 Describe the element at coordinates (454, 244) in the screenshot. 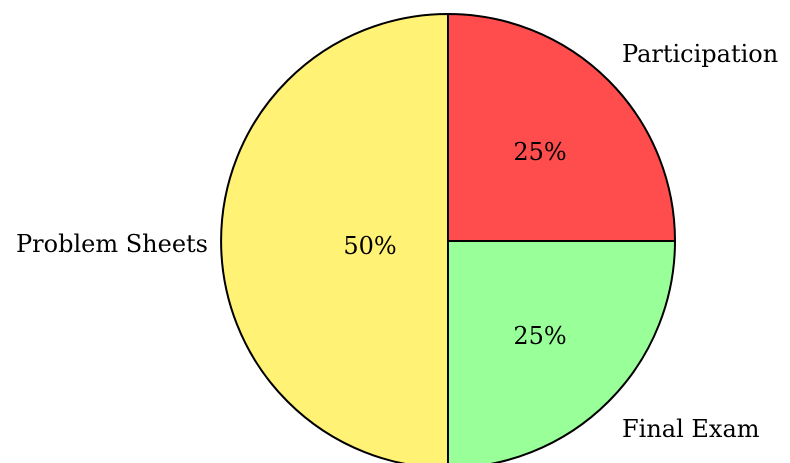

I see `pie-percent-labels: 25% 25% 50%` at that location.